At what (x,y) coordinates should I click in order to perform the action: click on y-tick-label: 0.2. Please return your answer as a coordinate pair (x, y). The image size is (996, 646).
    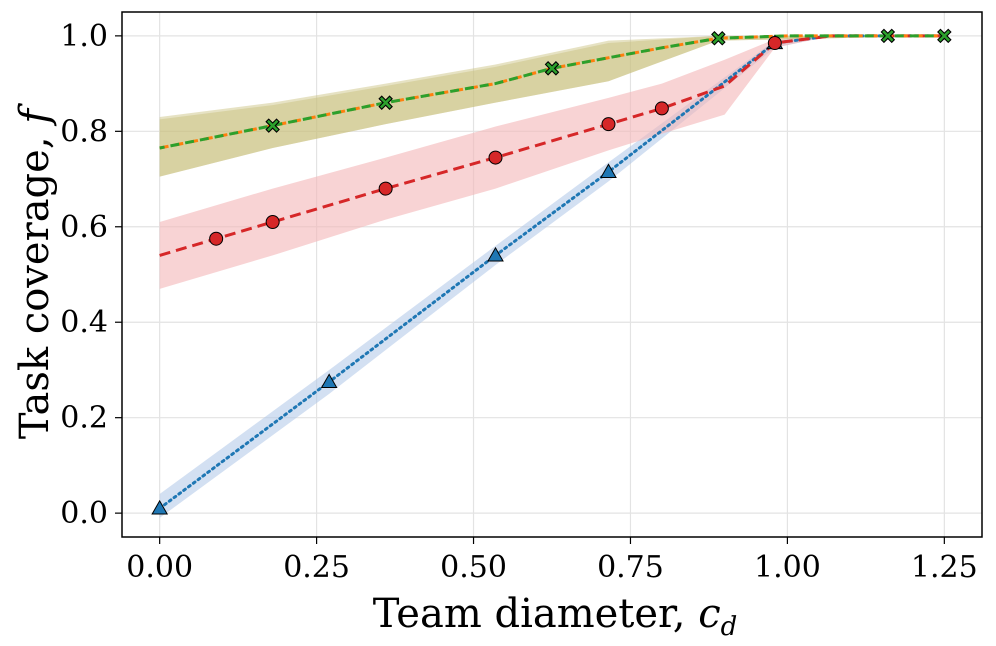
    Looking at the image, I should click on (84, 418).